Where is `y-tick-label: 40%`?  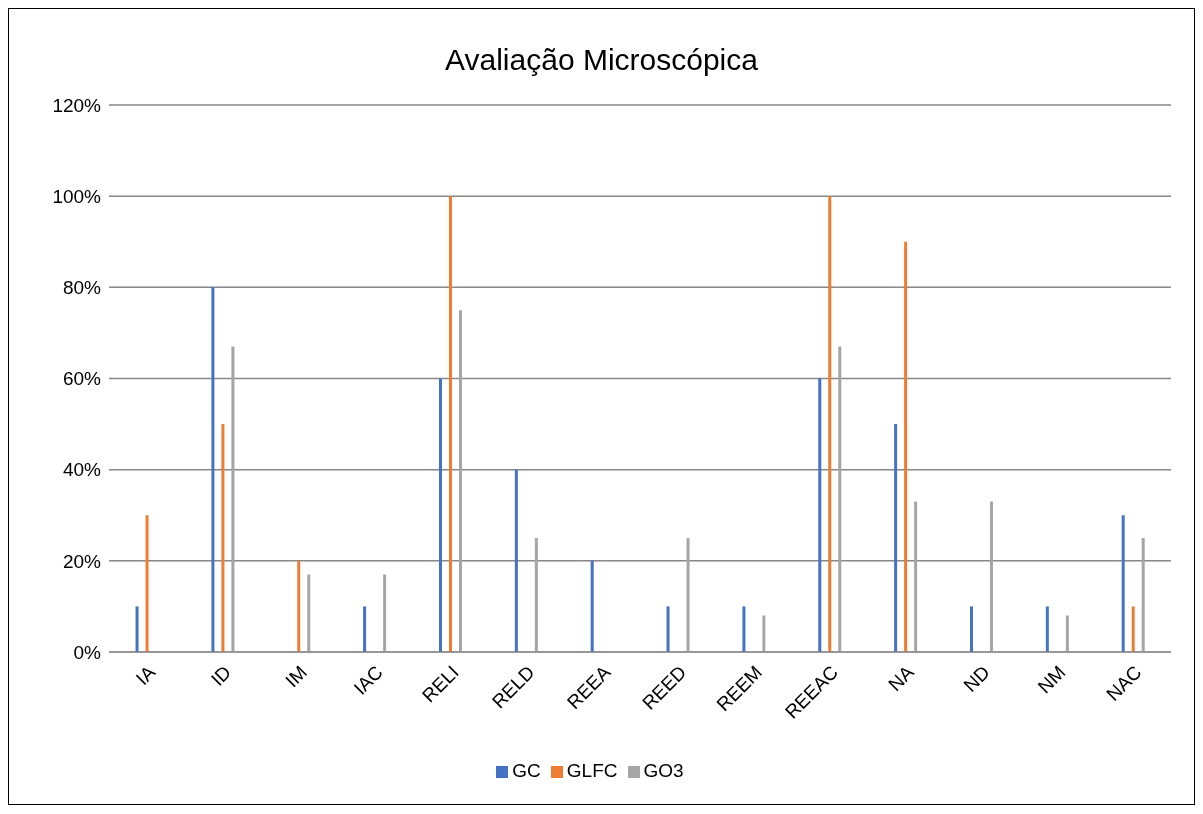
y-tick-label: 40% is located at coordinates (82, 470).